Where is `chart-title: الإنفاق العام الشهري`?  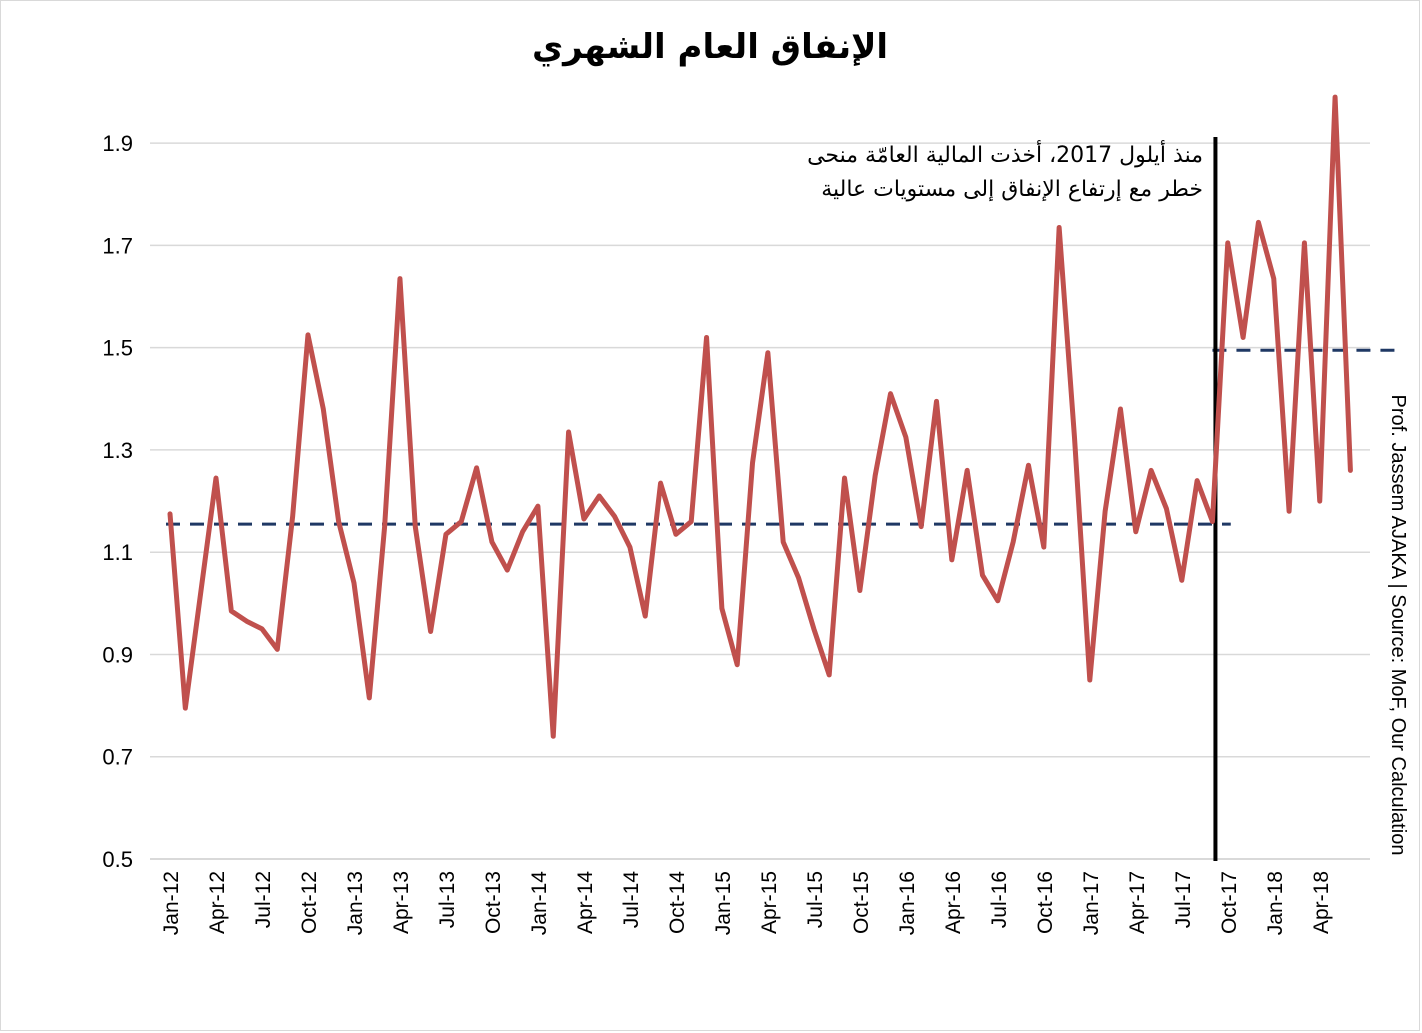 chart-title: الإنفاق العام الشهري is located at coordinates (710, 47).